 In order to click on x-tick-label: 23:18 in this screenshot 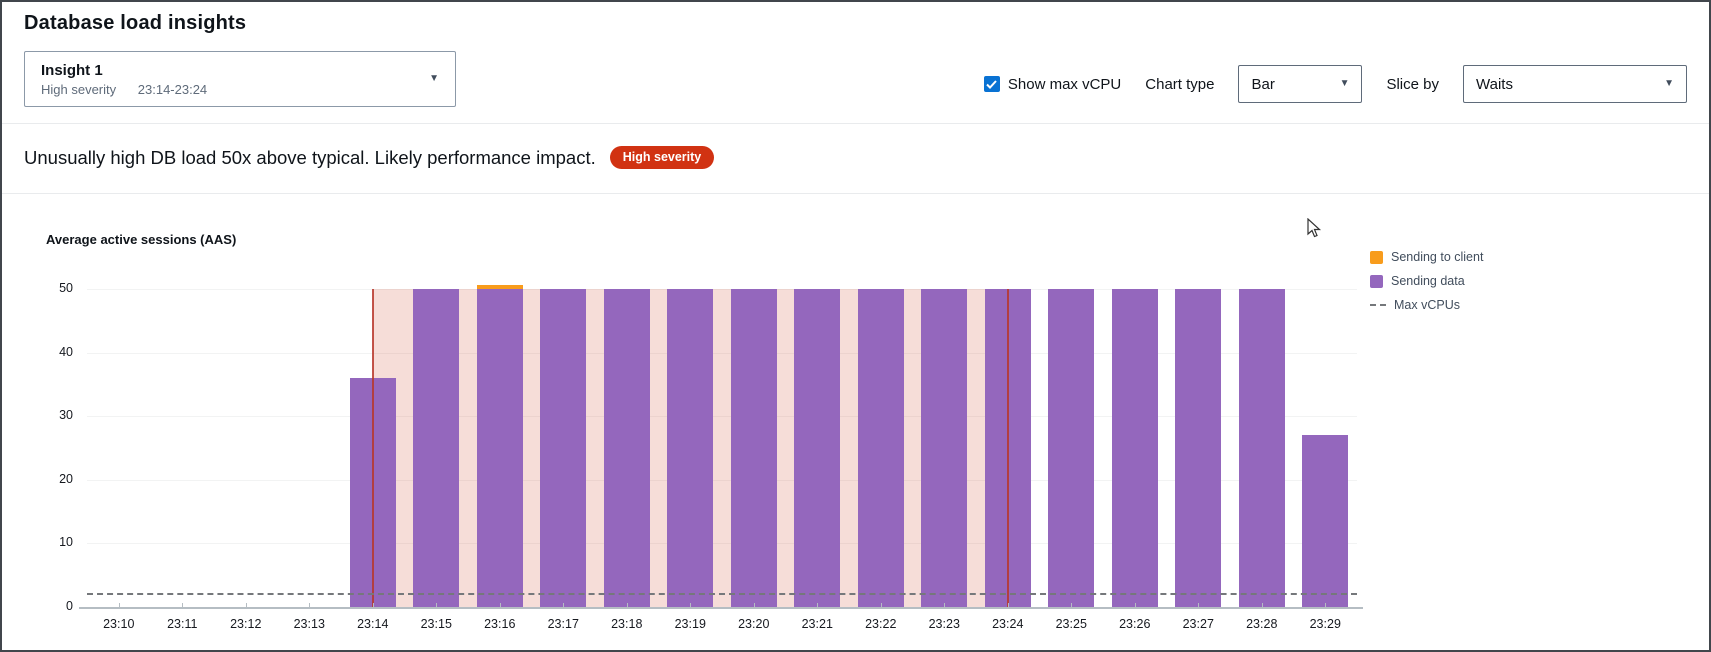, I will do `click(627, 624)`.